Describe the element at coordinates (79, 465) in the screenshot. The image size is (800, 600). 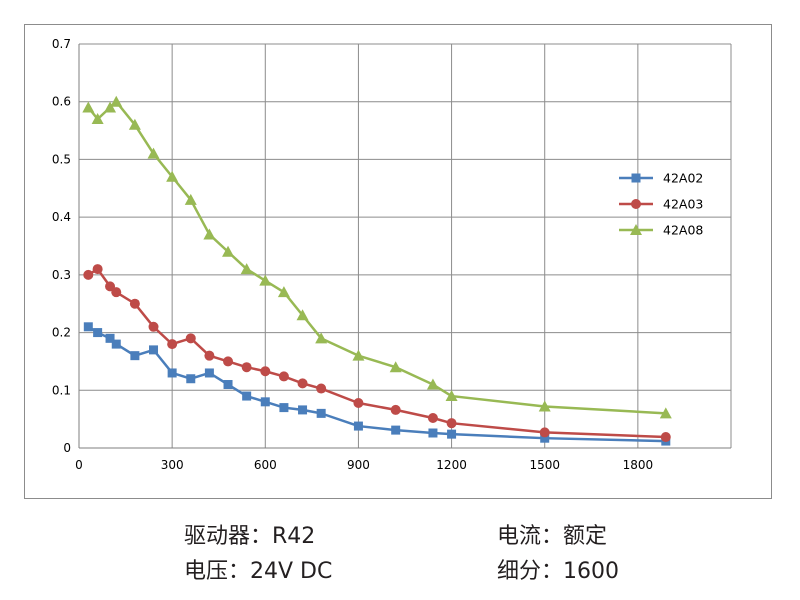
I see `x-tick-label: 0` at that location.